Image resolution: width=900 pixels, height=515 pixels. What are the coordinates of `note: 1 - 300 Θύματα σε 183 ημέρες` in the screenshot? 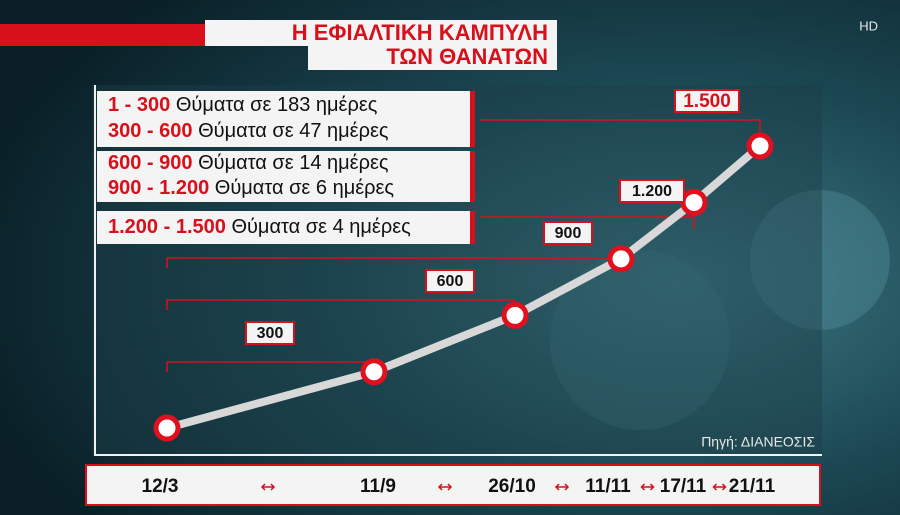 It's located at (243, 105).